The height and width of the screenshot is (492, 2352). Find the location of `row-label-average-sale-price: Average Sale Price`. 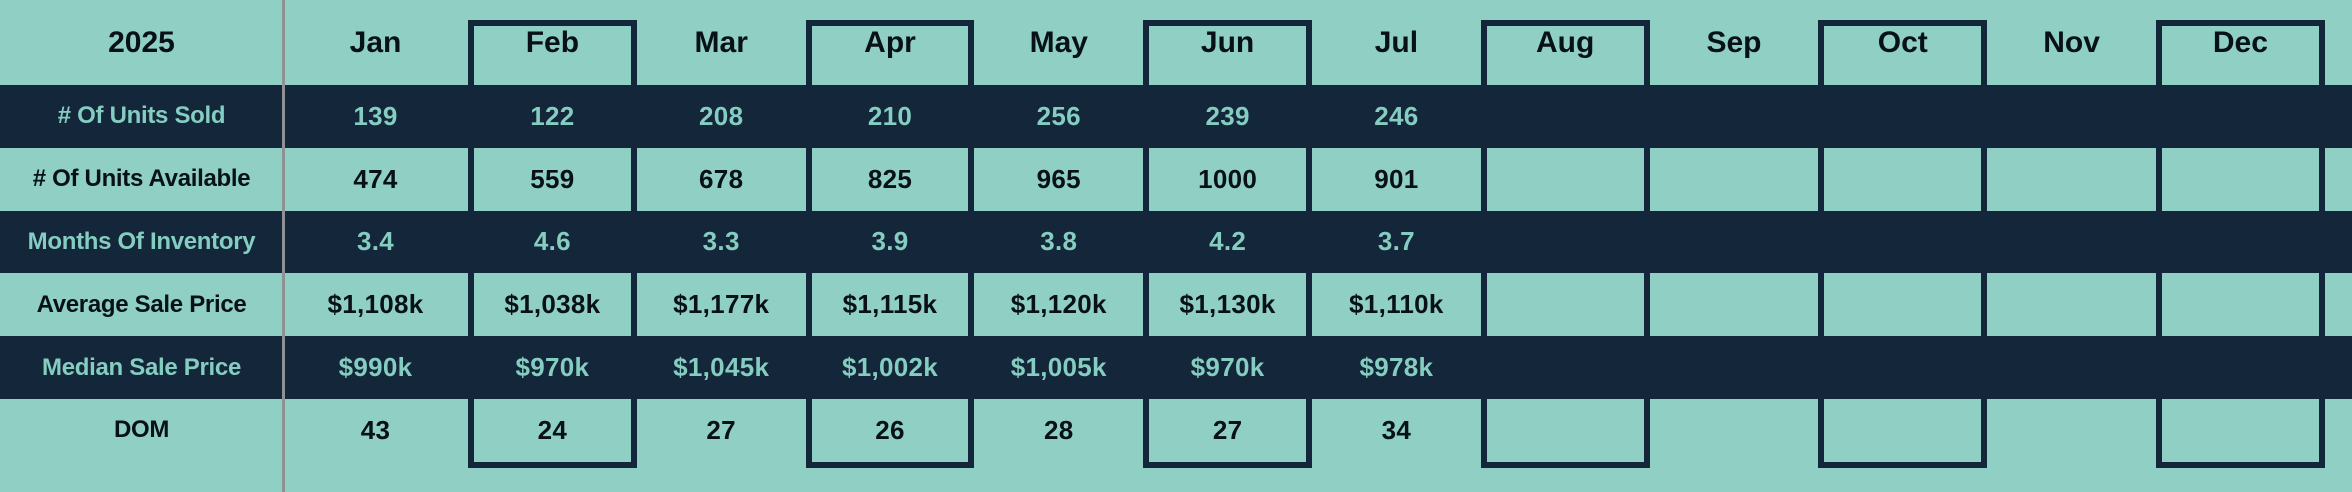

row-label-average-sale-price: Average Sale Price is located at coordinates (141, 304).